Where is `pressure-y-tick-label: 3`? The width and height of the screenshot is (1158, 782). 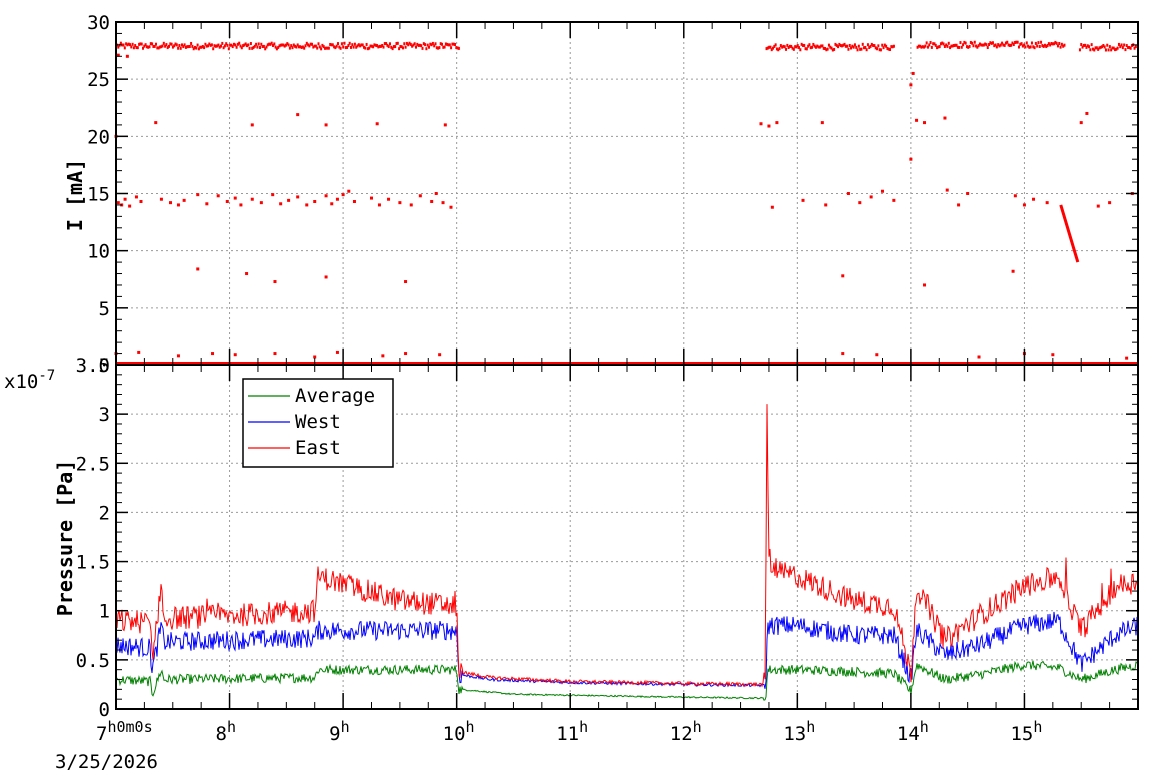 pressure-y-tick-label: 3 is located at coordinates (104, 415).